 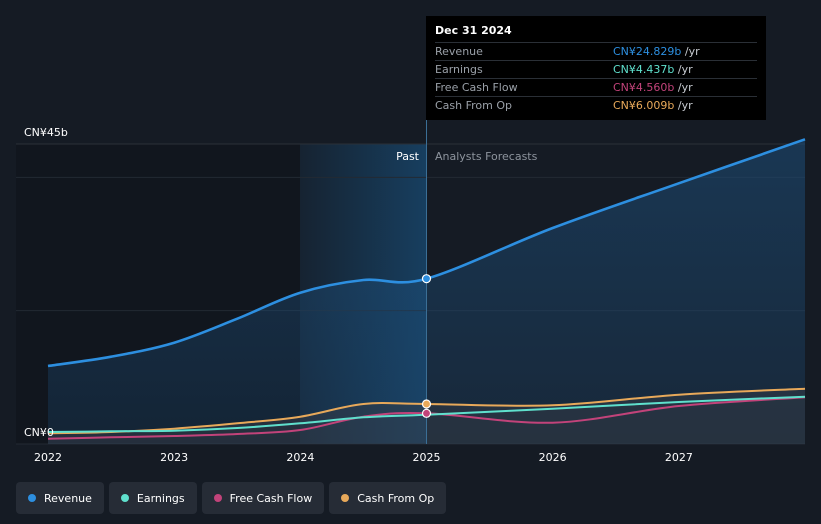 I want to click on revenue-marker, so click(x=426, y=279).